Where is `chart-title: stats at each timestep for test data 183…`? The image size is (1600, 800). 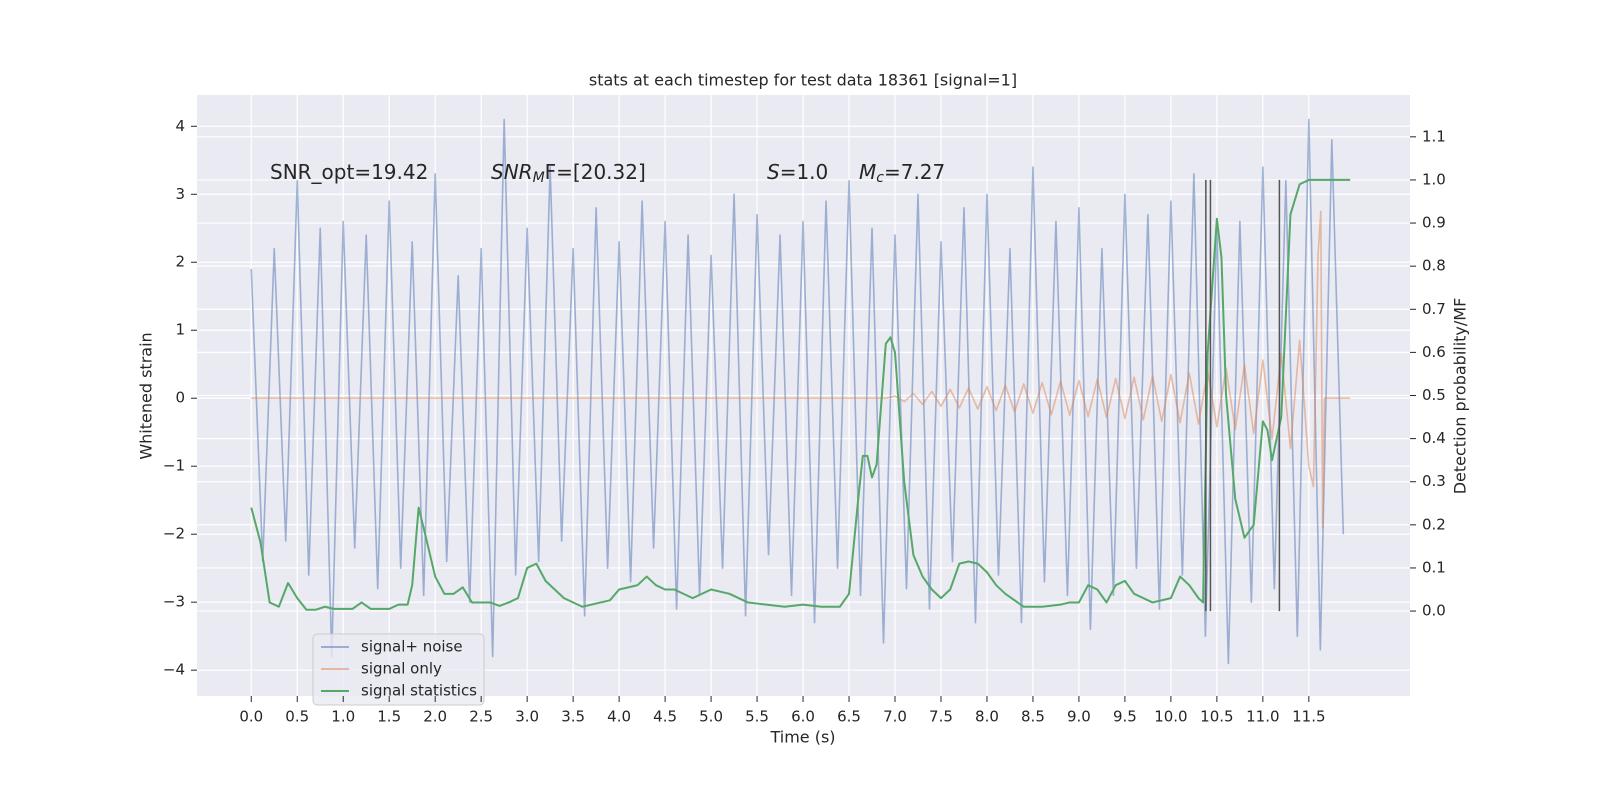
chart-title: stats at each timestep for test data 183… is located at coordinates (803, 80).